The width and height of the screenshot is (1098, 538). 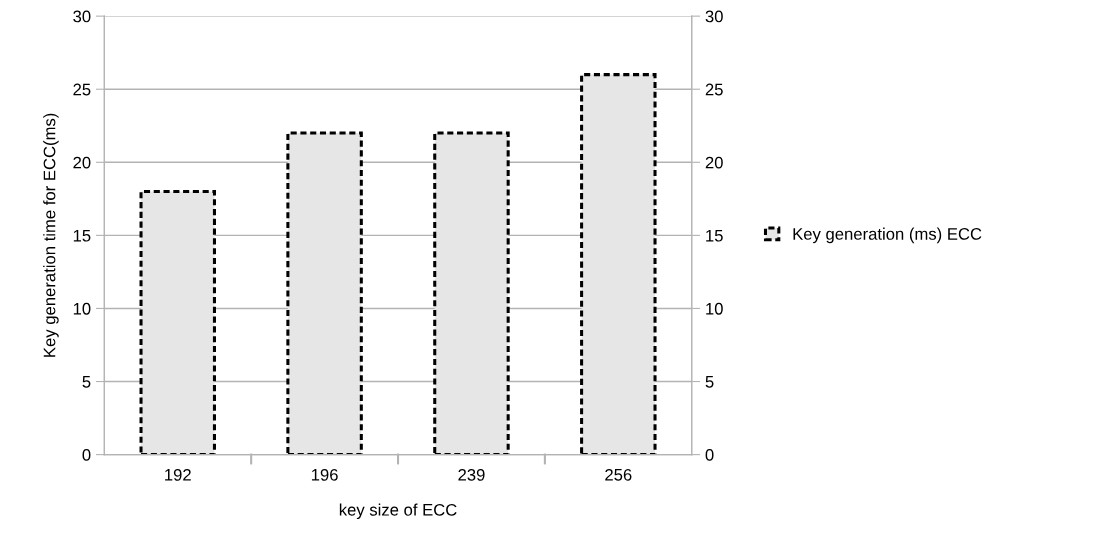 I want to click on y2-tick-label: 15, so click(x=714, y=235).